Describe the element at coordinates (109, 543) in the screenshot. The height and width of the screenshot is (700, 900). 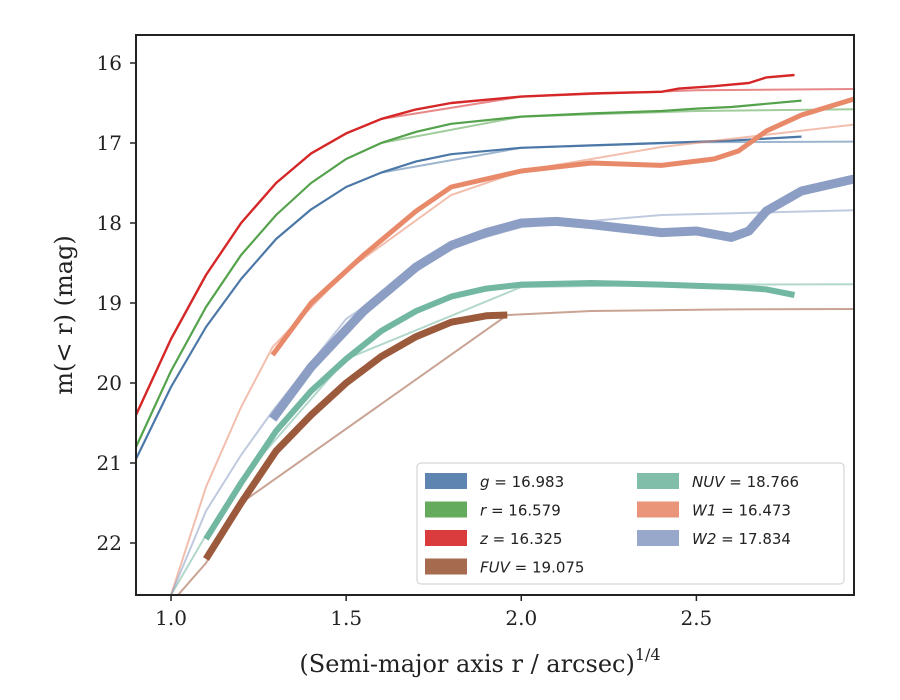
I see `y-tick-label: 22` at that location.